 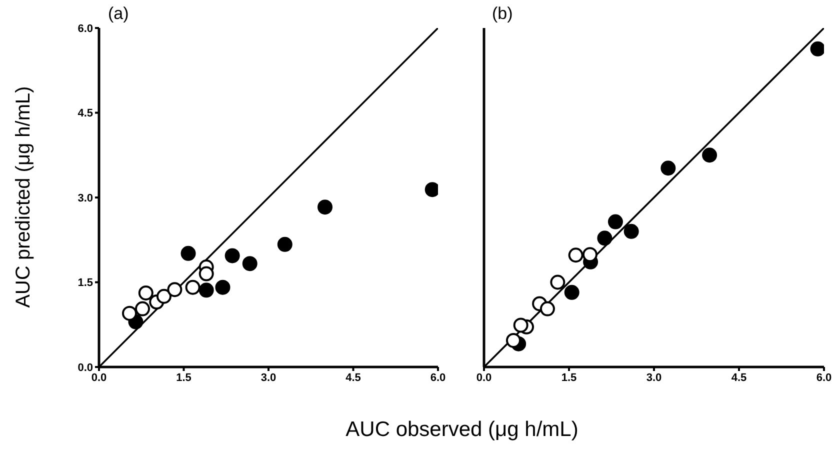 I want to click on y-tick-label: 4.5, so click(x=85, y=114).